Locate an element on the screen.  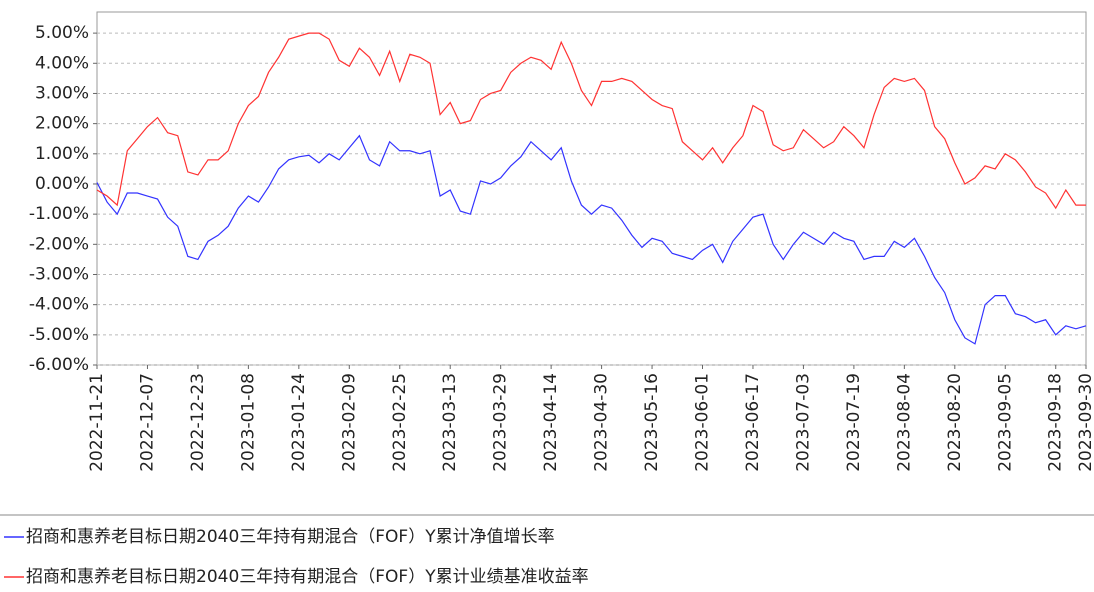
y-tick-label: -6.00% is located at coordinates (59, 365).